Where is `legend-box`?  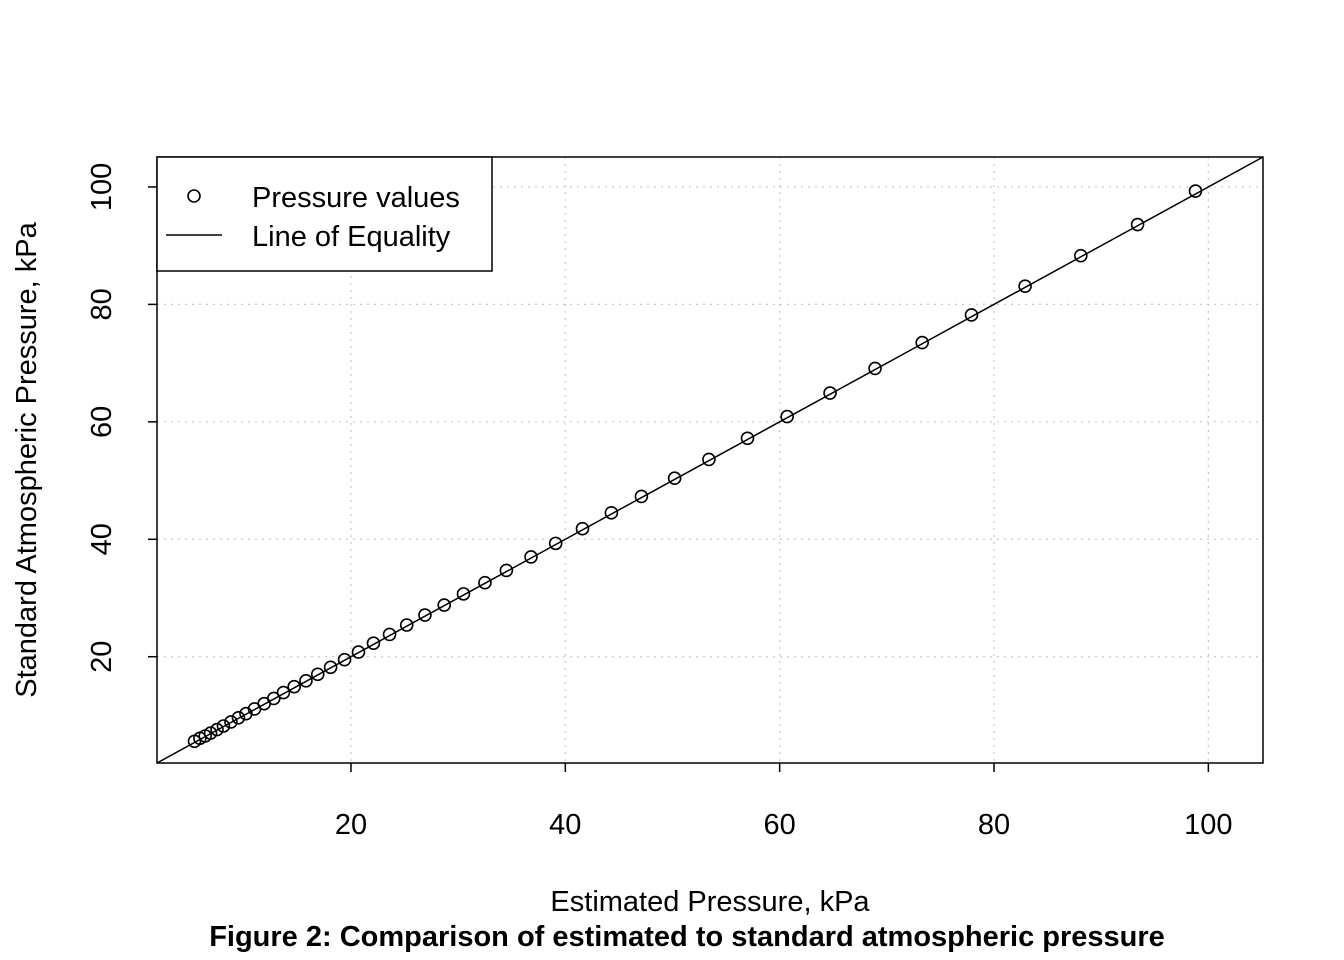
legend-box is located at coordinates (324, 214).